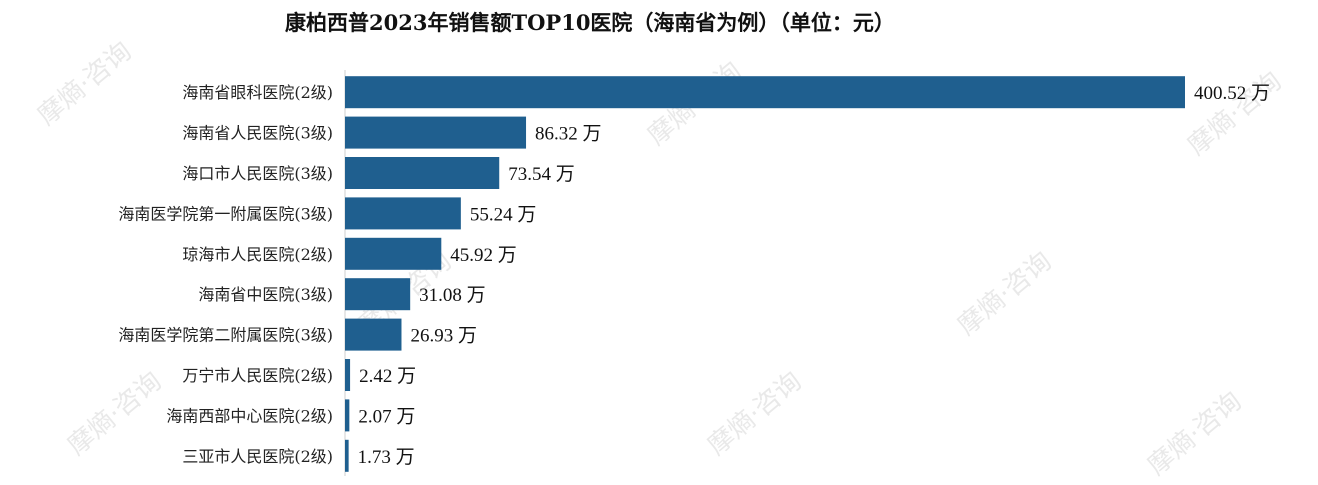 This screenshot has height=485, width=1318. Describe the element at coordinates (386, 416) in the screenshot. I see `value-label-8: 2.07 万` at that location.